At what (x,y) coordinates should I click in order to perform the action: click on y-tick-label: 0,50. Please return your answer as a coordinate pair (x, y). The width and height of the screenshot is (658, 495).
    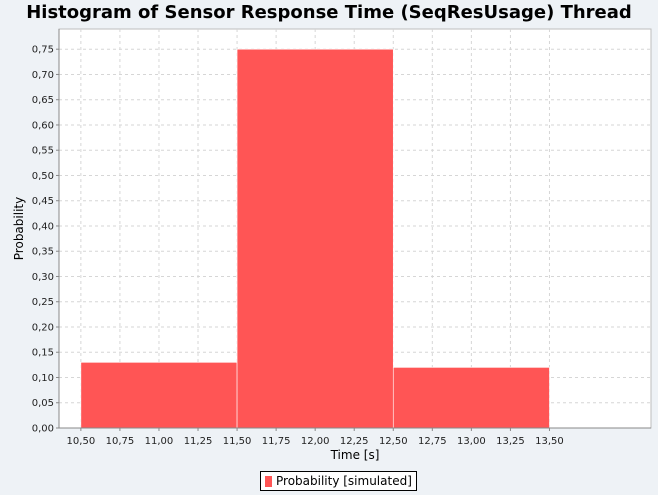
    Looking at the image, I should click on (43, 176).